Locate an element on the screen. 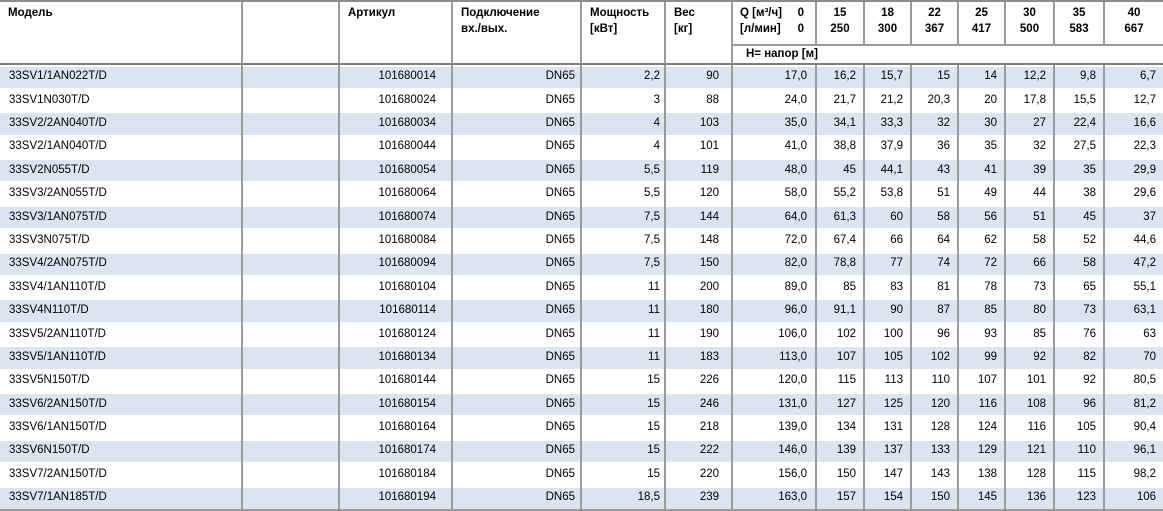  cell-head-value: 102 is located at coordinates (841, 333).